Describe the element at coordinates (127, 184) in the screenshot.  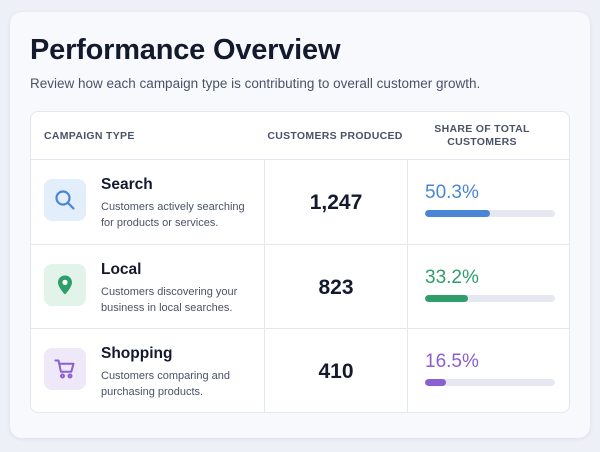
I see `campaign-name: Search` at that location.